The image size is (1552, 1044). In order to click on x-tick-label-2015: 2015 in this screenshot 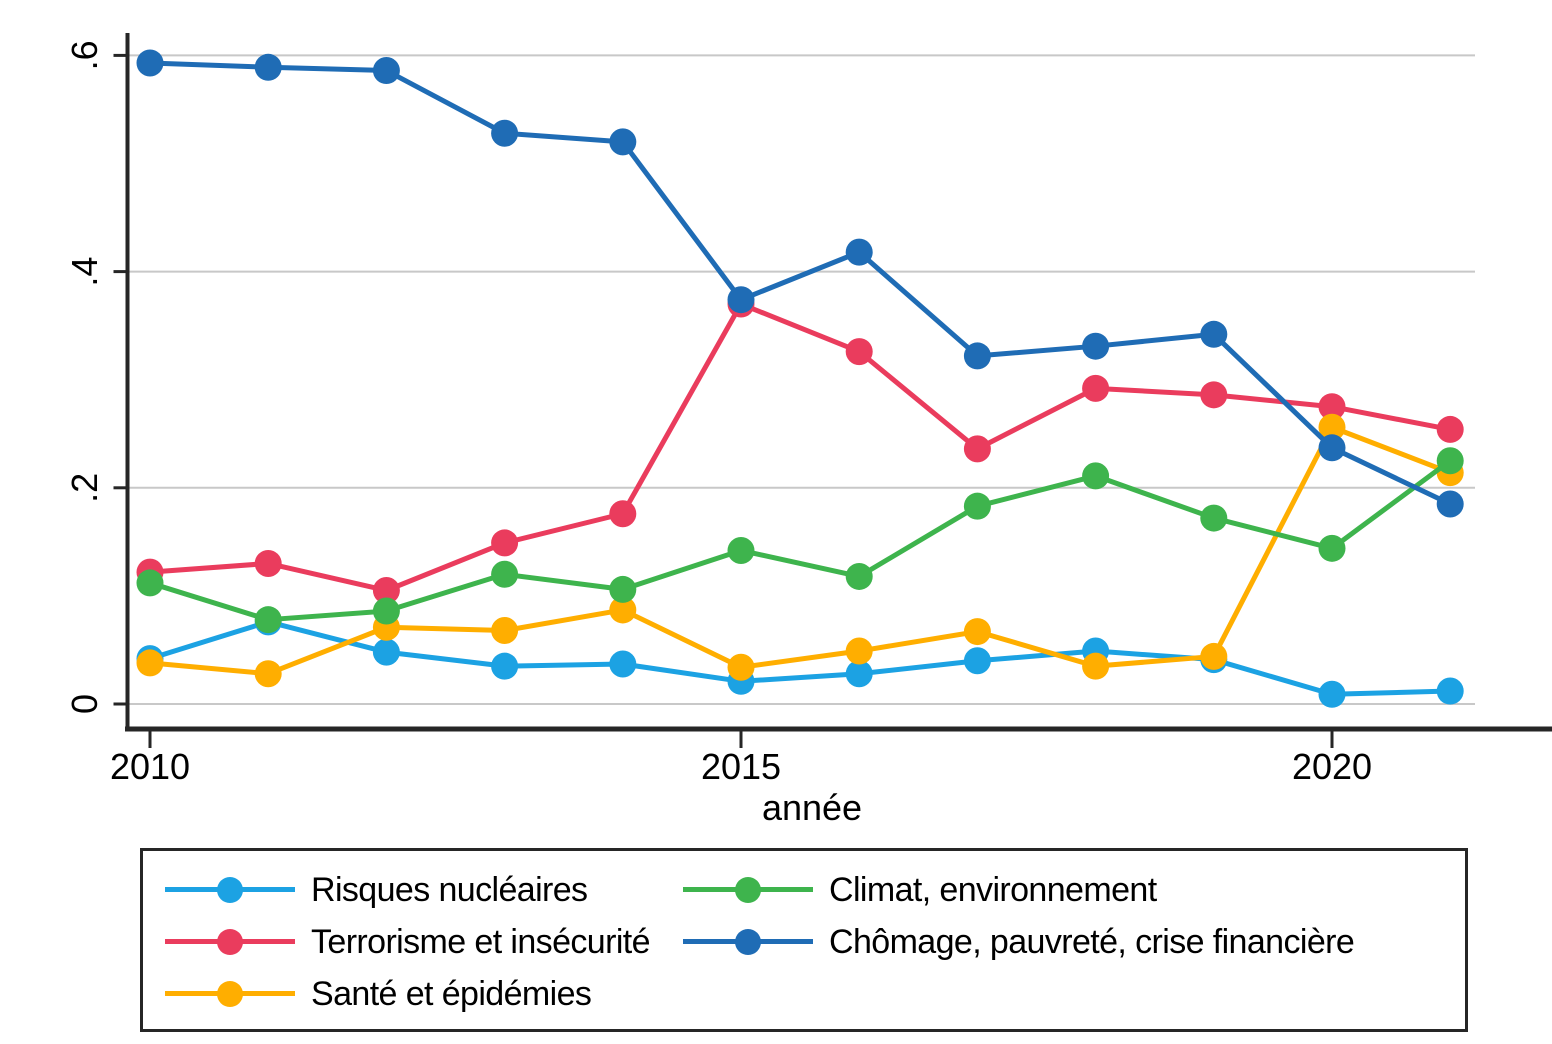, I will do `click(741, 766)`.